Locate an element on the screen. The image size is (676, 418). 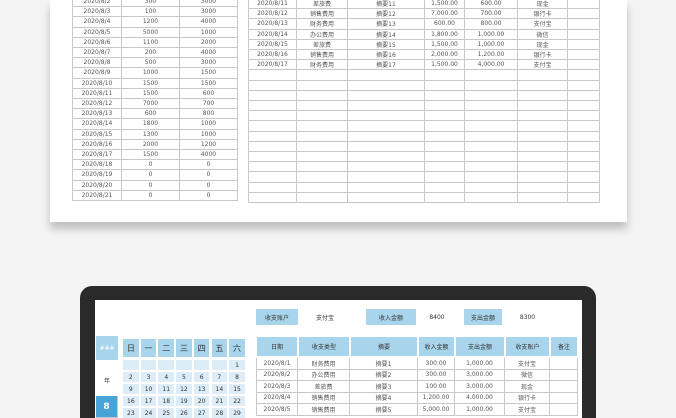
calendar-day is located at coordinates (201, 365).